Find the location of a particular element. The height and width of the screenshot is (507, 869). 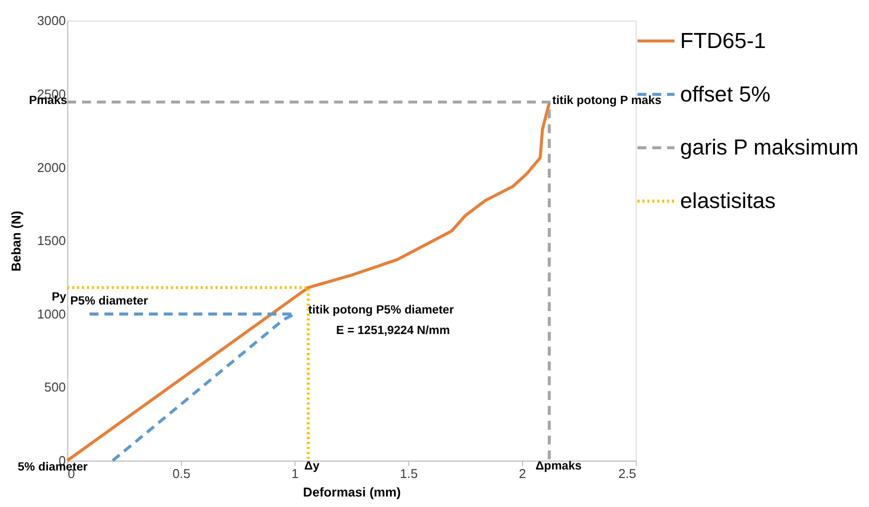

annotation: titik potong P maks is located at coordinates (607, 100).